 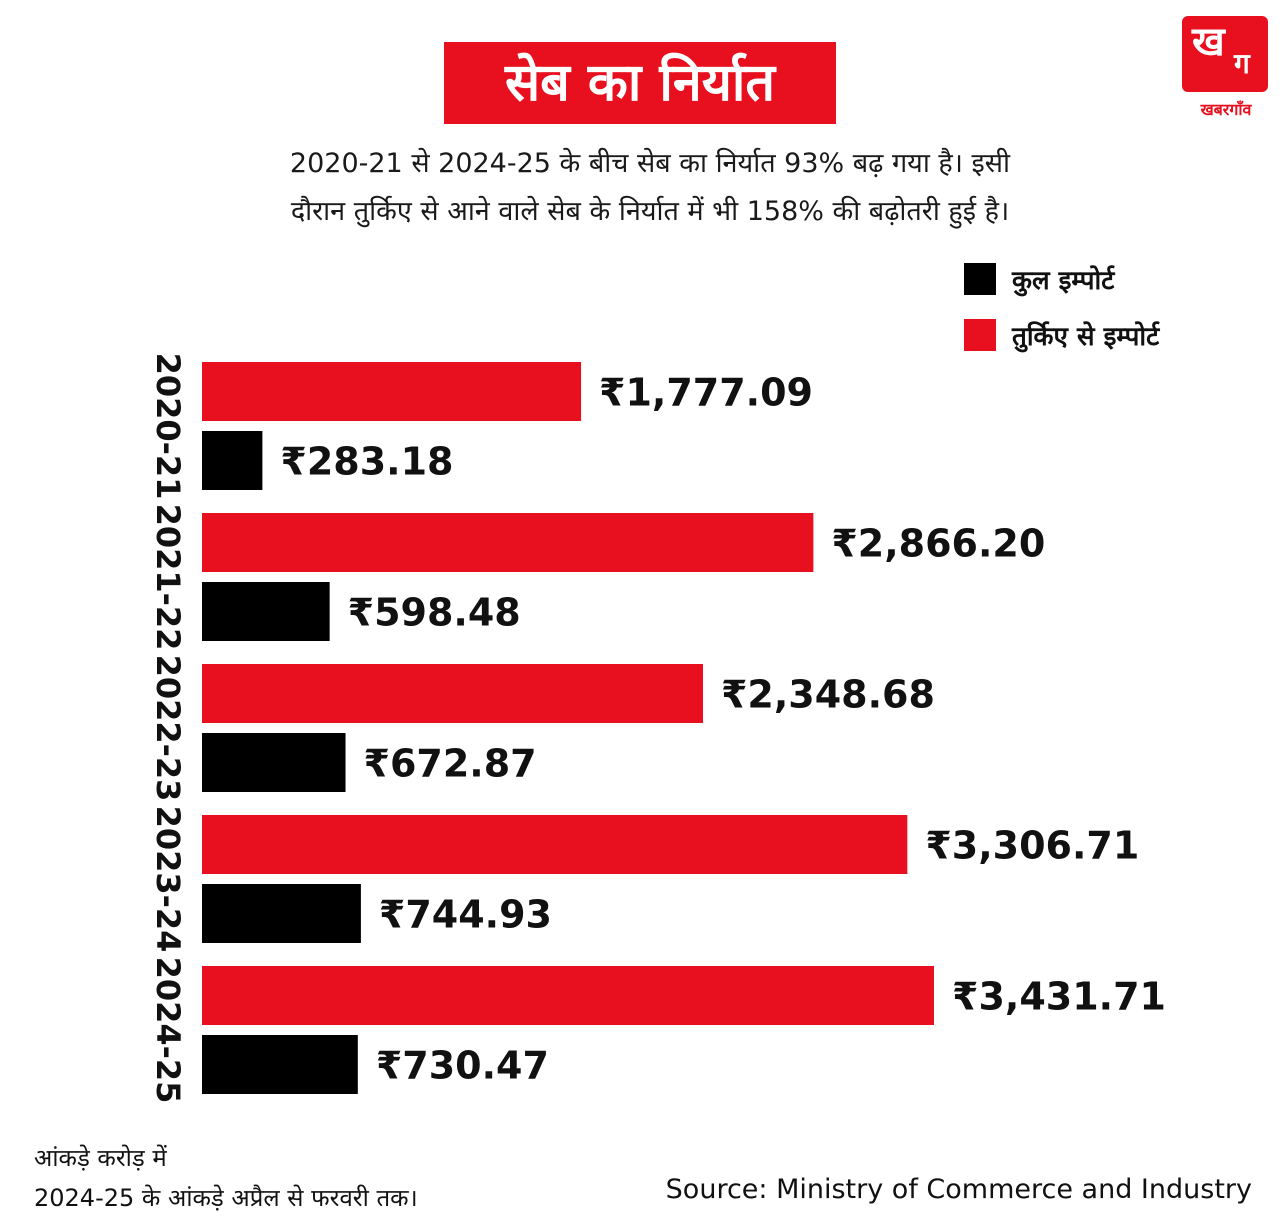 What do you see at coordinates (450, 764) in the screenshot?
I see `data-label-2022-23-total: ₹672.87` at bounding box center [450, 764].